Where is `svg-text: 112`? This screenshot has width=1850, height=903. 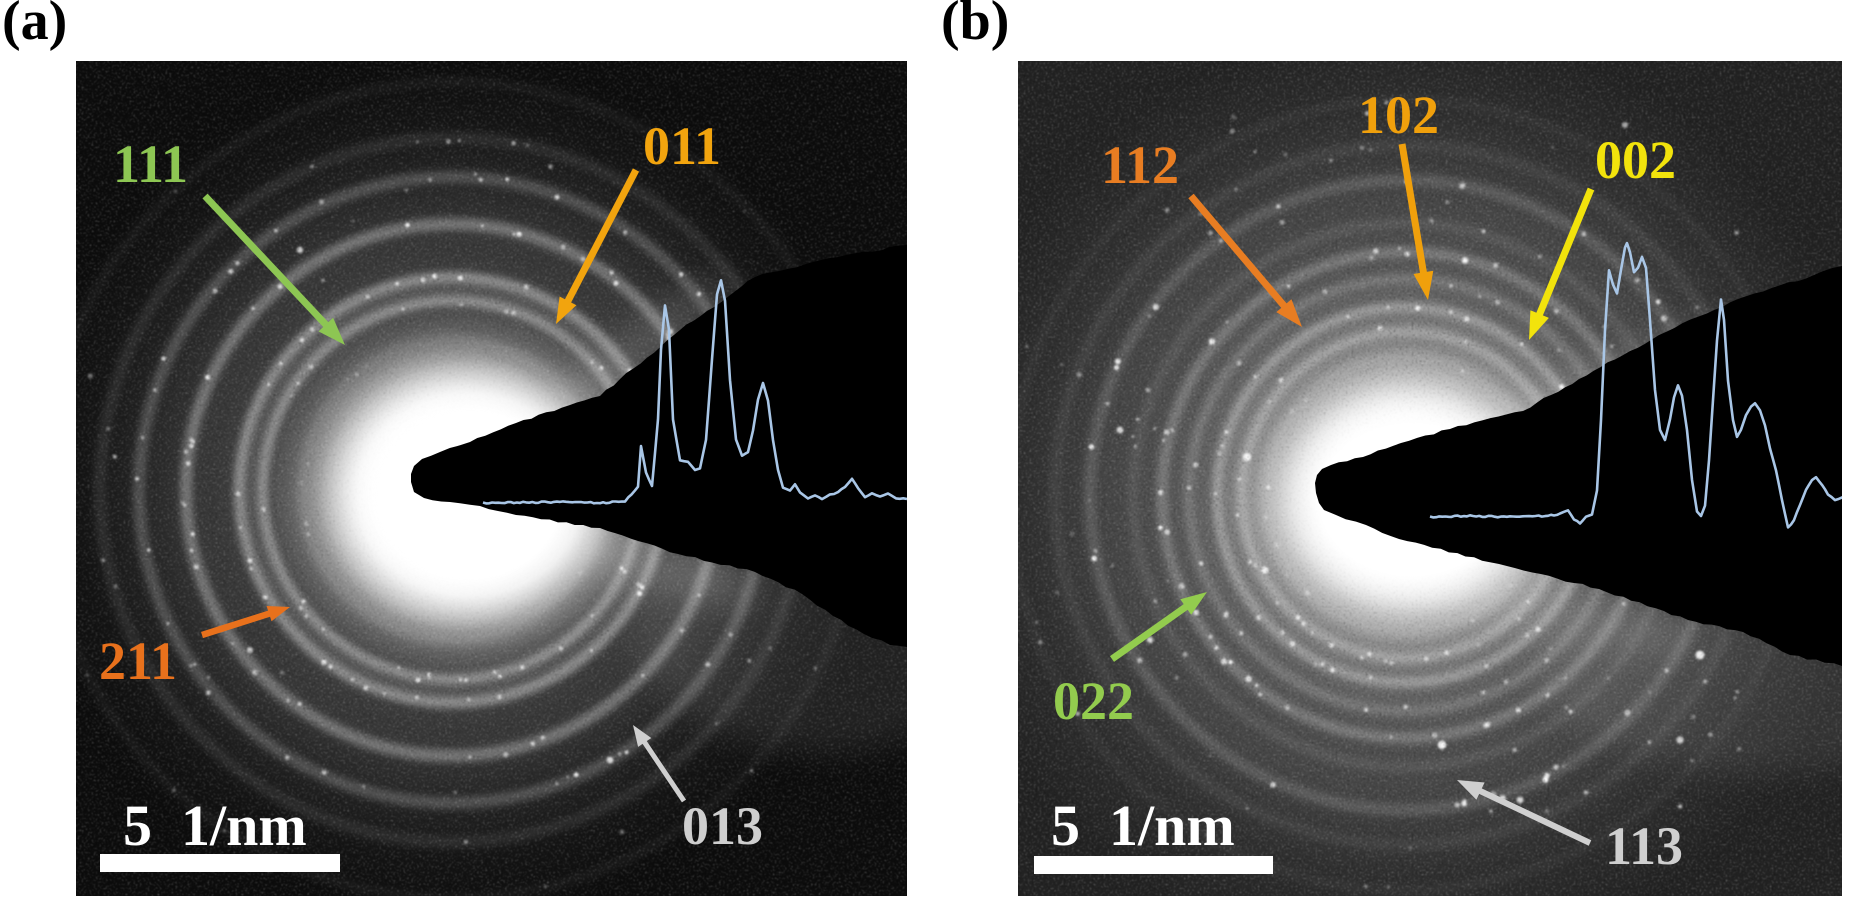 svg-text: 112 is located at coordinates (1140, 165).